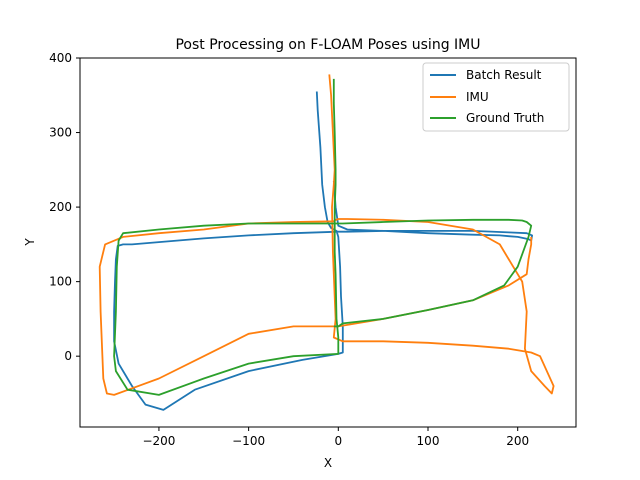 This screenshot has height=480, width=640. Describe the element at coordinates (477, 97) in the screenshot. I see `legend-label-imu: IMU` at that location.